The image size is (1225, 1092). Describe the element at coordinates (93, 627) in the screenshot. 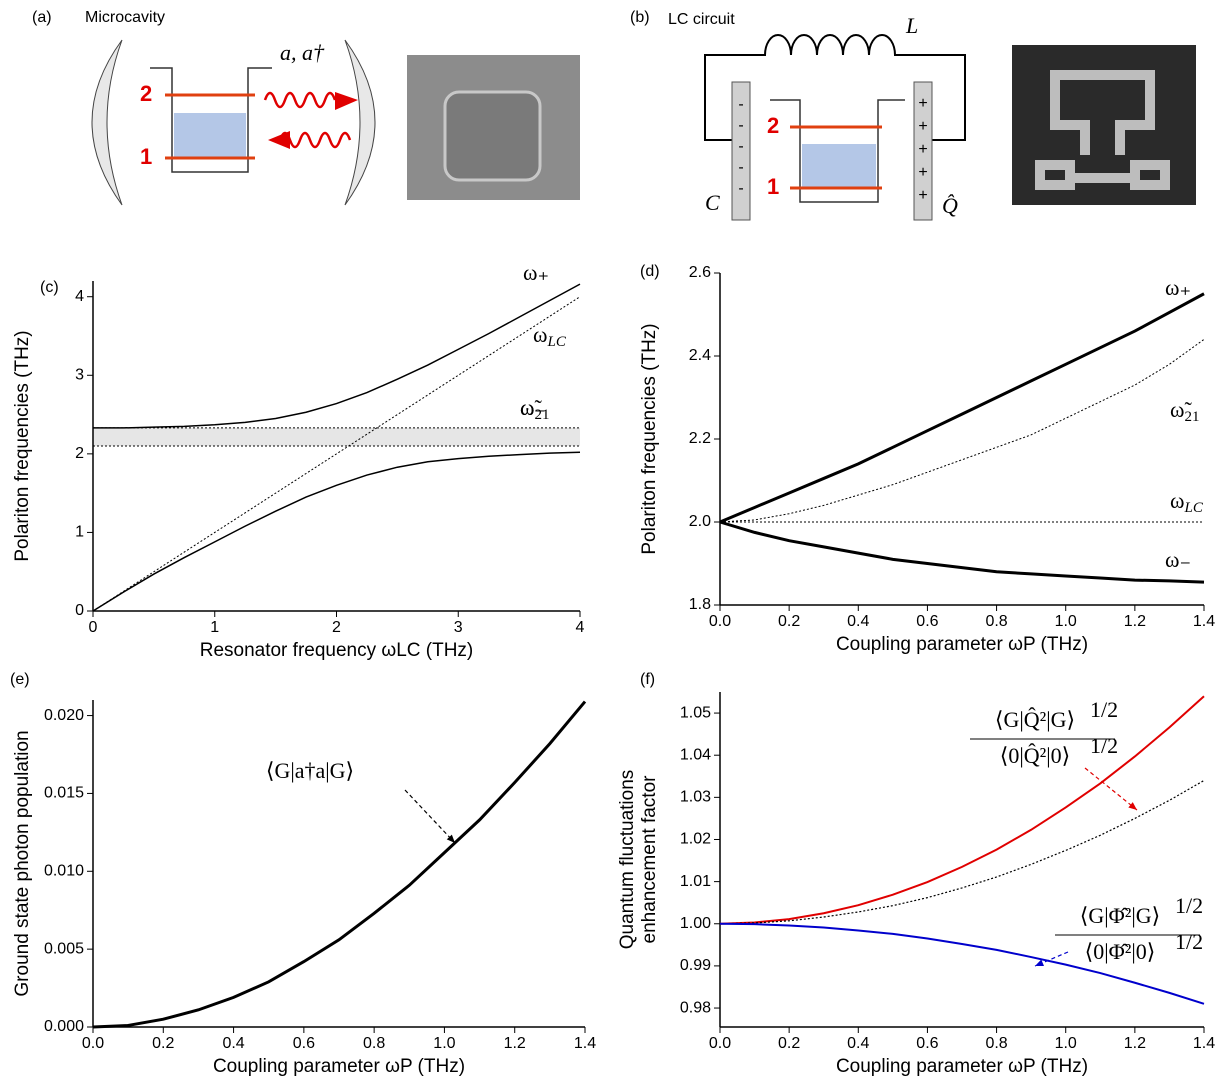

I see `x-tick-label: 0` at that location.